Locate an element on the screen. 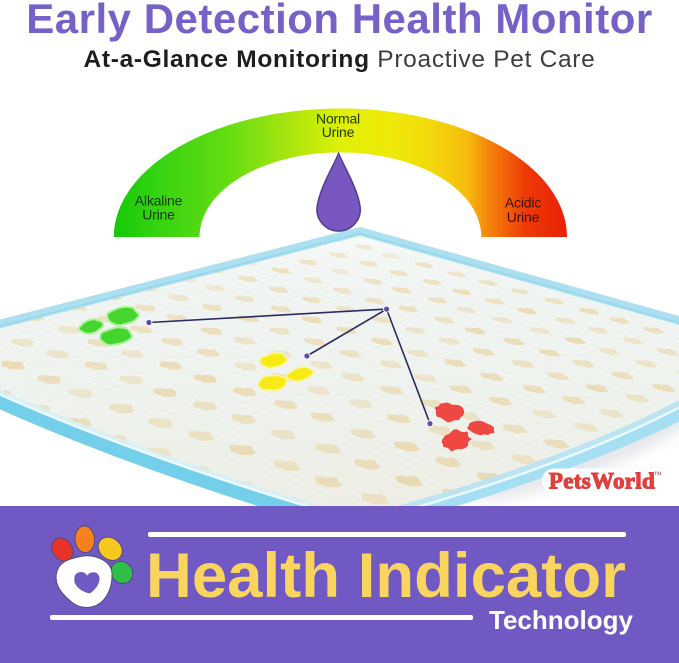 The image size is (679, 663). svg-text: Alkaline is located at coordinates (159, 200).